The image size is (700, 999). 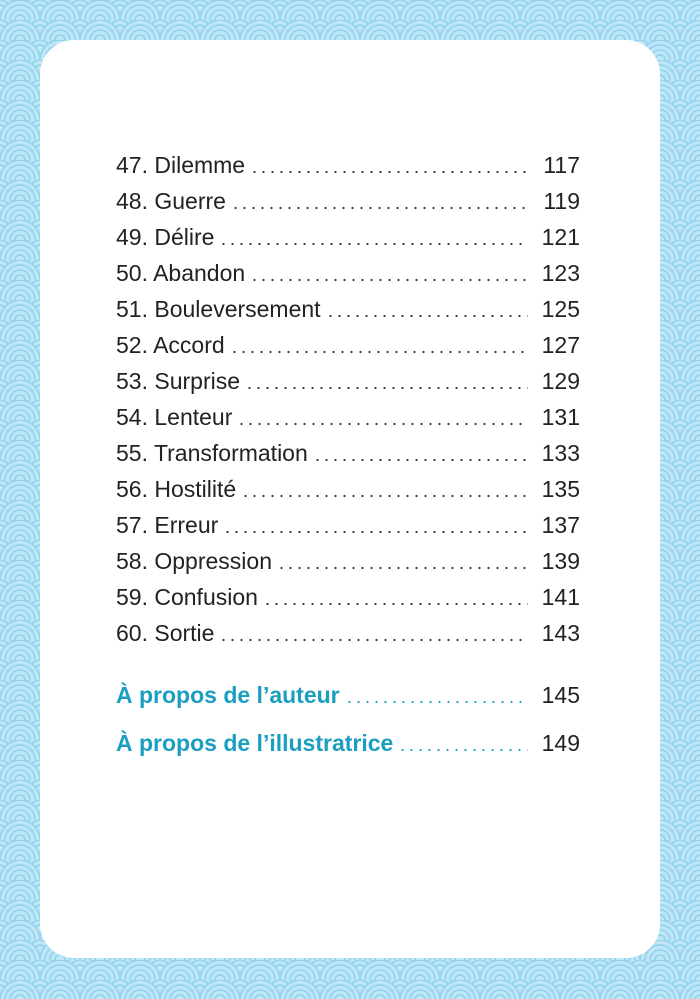 What do you see at coordinates (560, 597) in the screenshot?
I see `page-number: 141` at bounding box center [560, 597].